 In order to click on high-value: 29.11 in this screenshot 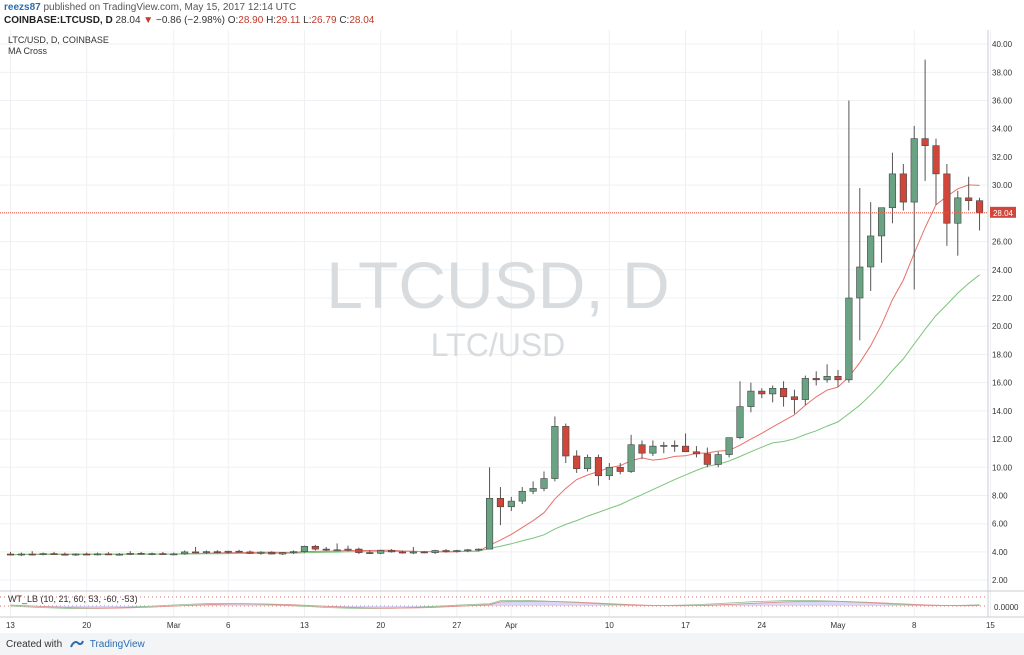, I will do `click(288, 20)`.